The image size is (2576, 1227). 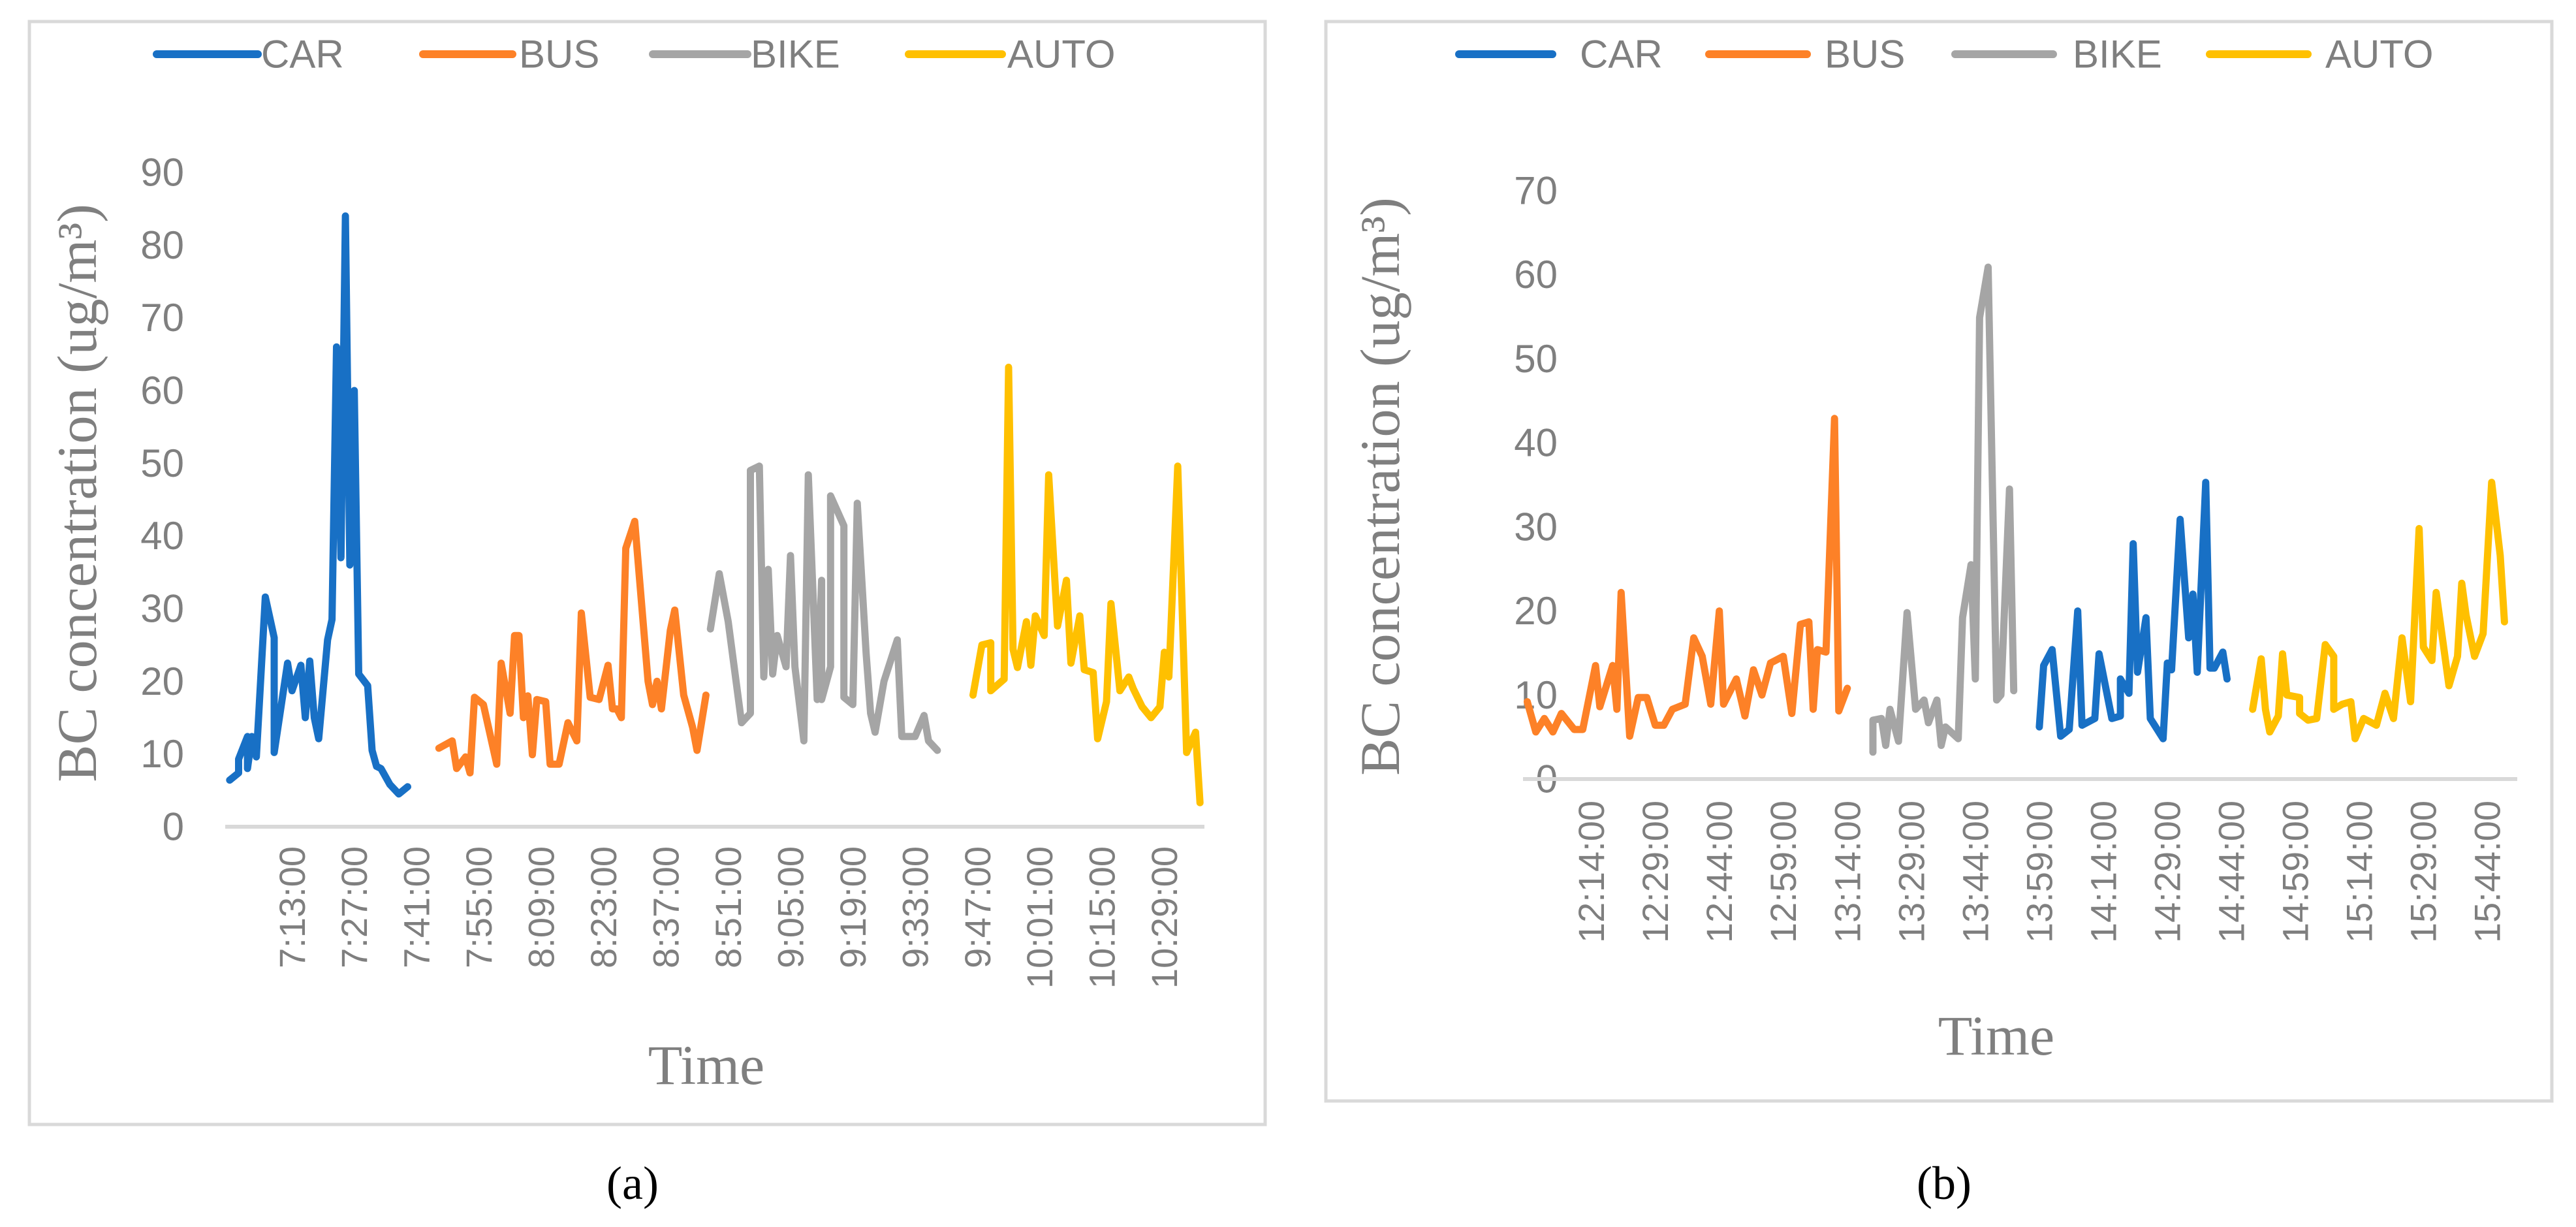 What do you see at coordinates (2359, 872) in the screenshot?
I see `x-tick-label: 15:14:00` at bounding box center [2359, 872].